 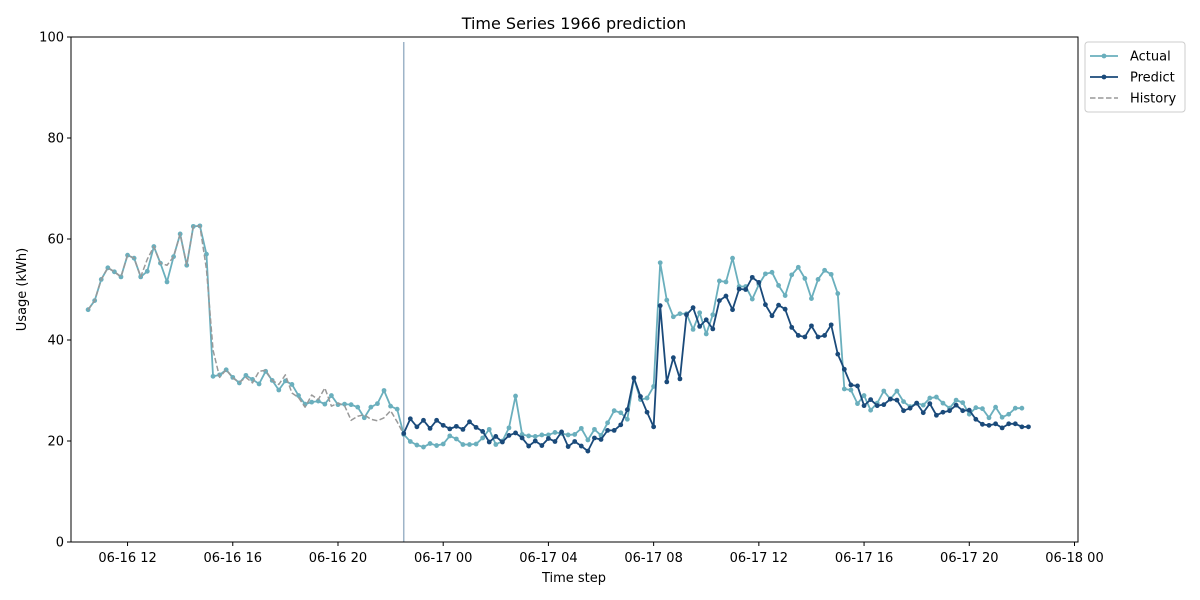 I want to click on x-axis-title: Time step, so click(x=573, y=578).